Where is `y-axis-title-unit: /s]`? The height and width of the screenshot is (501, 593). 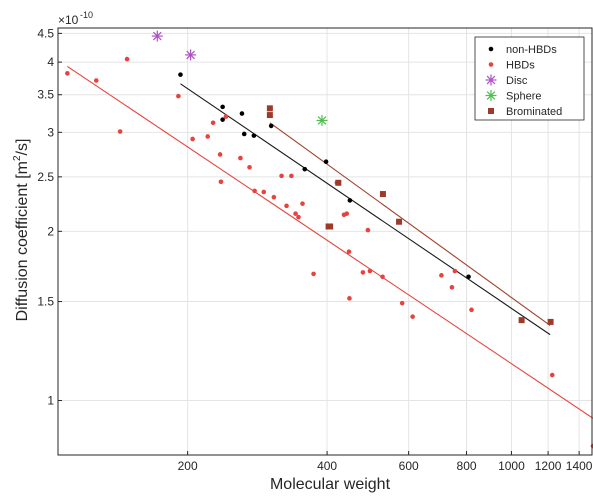
y-axis-title-unit: /s] is located at coordinates (22, 147).